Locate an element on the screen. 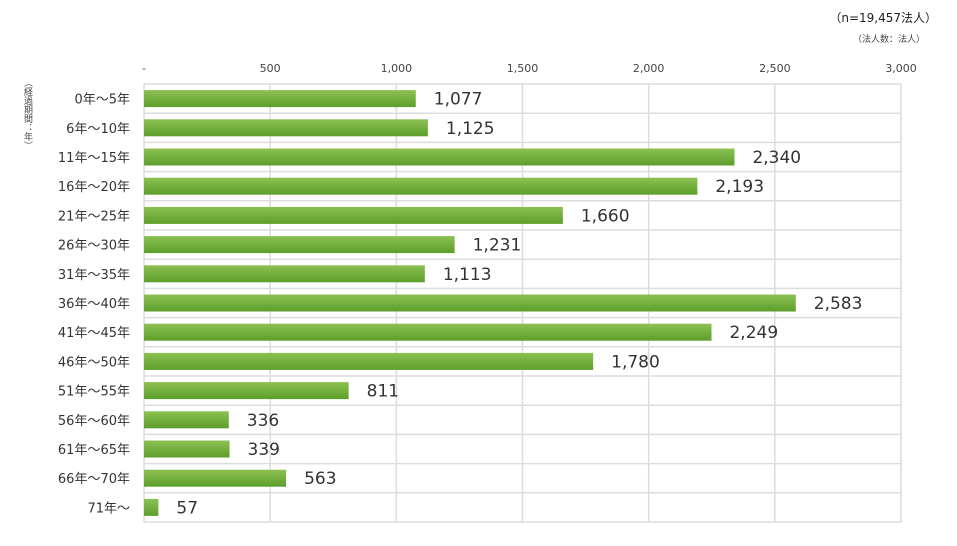 This screenshot has height=546, width=957. x-tick-label: 1,000 is located at coordinates (397, 68).